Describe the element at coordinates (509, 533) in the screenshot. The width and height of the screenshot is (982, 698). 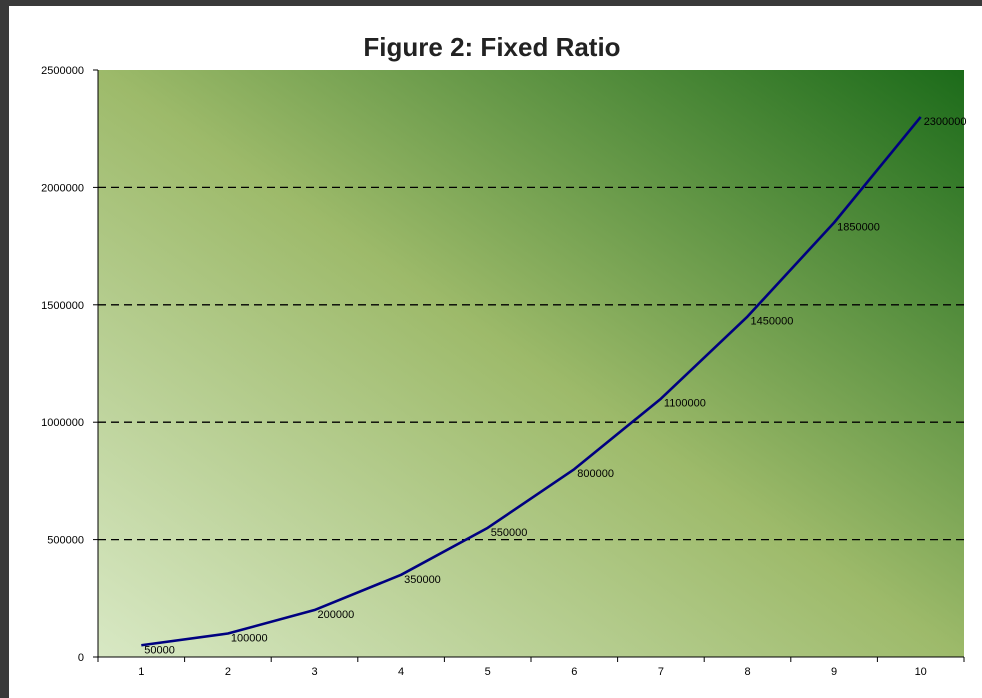
I see `data-label: 550000` at that location.